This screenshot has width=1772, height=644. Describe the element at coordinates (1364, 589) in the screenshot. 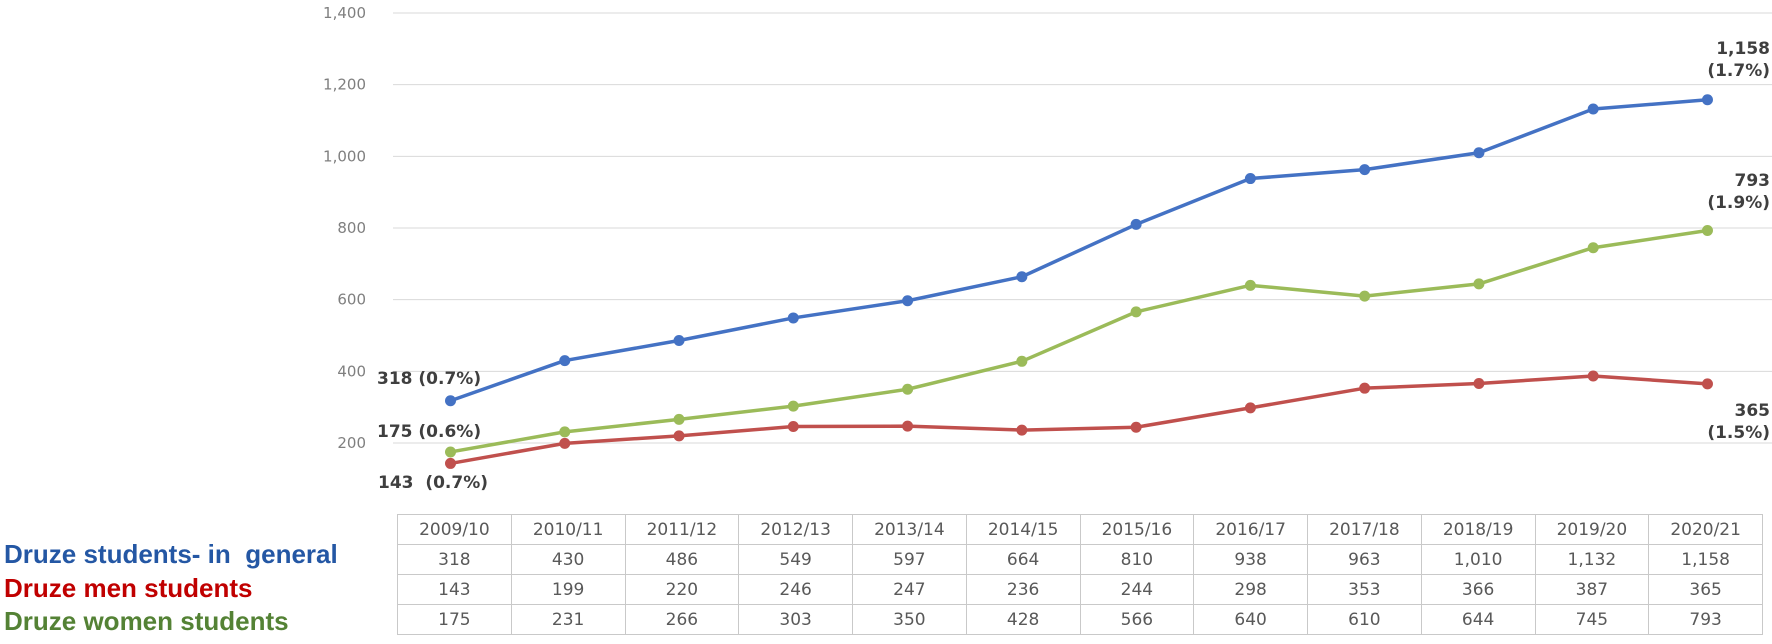

I see `table-cell: 353` at that location.